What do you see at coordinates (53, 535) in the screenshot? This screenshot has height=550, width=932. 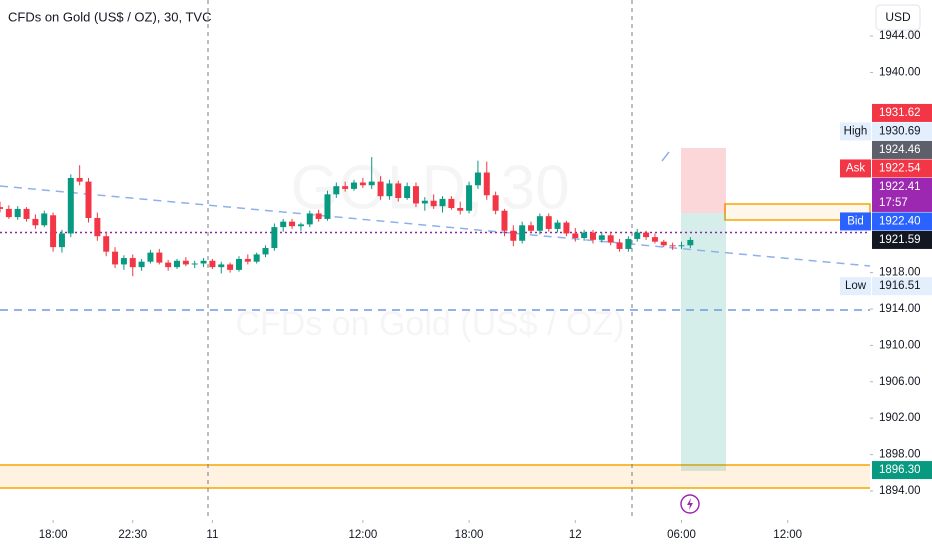 I see `x-tick-label: 18:00` at bounding box center [53, 535].